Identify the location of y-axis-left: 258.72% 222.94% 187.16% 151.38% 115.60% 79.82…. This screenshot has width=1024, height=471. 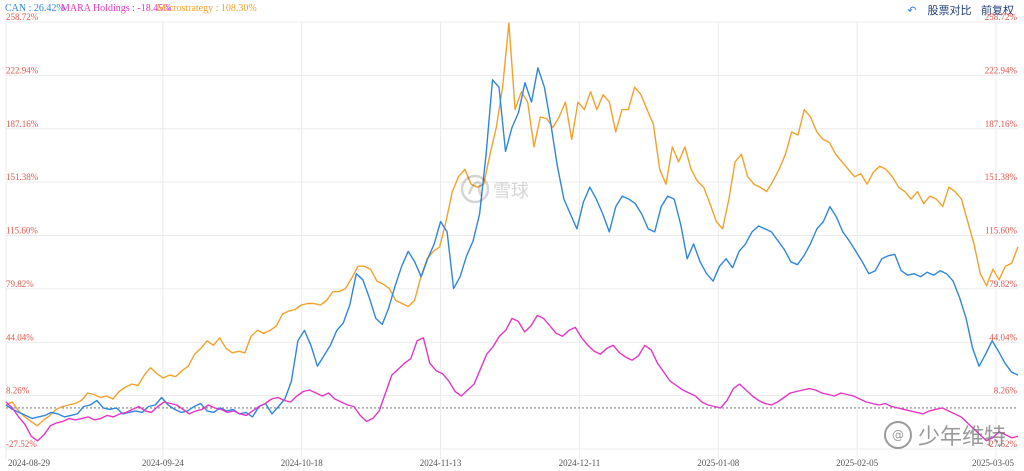
(22, 230).